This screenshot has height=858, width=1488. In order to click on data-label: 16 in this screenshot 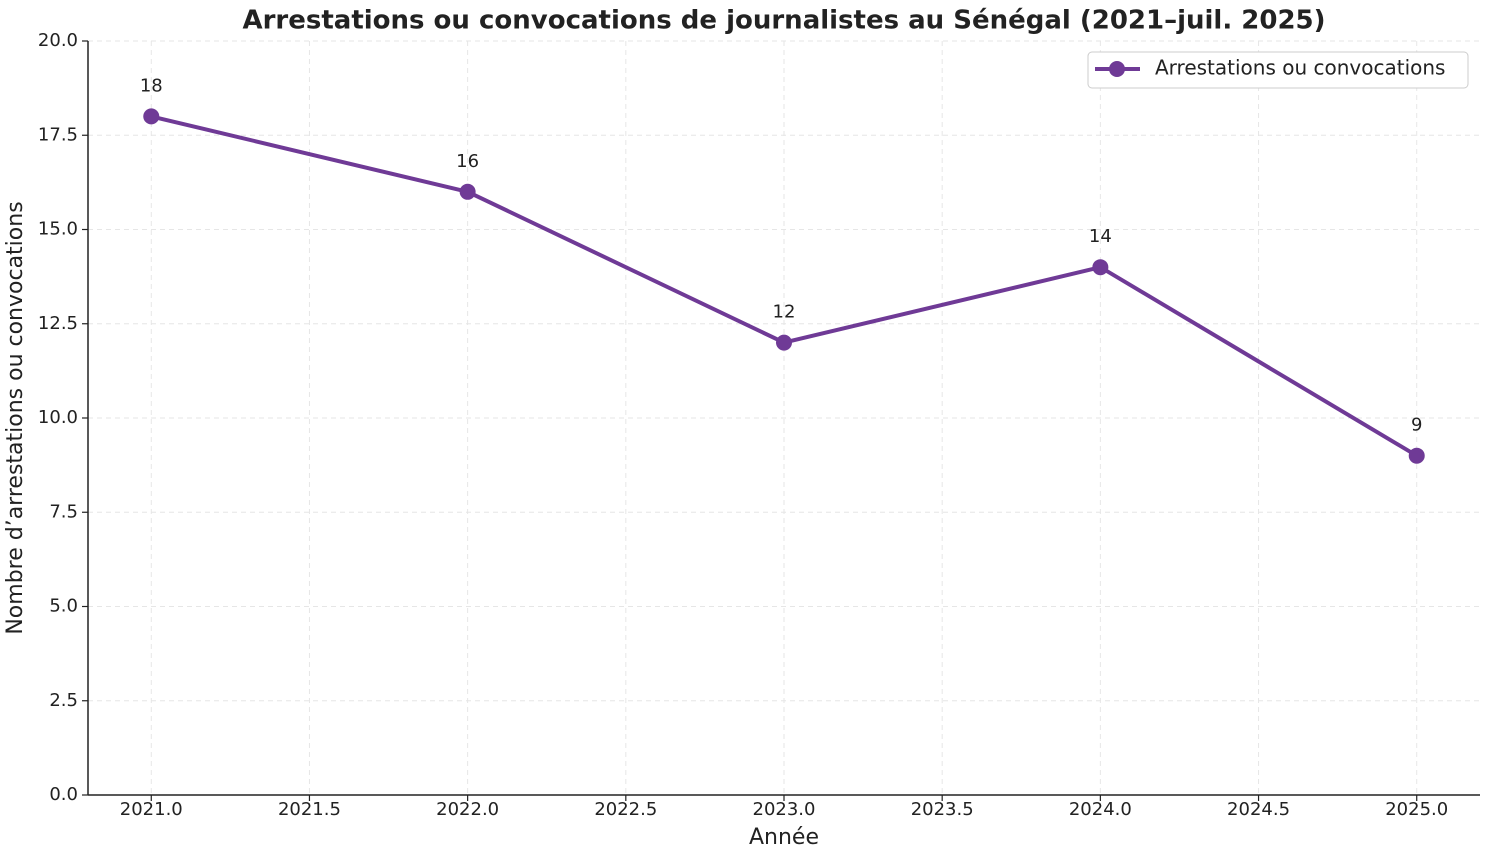, I will do `click(467, 161)`.